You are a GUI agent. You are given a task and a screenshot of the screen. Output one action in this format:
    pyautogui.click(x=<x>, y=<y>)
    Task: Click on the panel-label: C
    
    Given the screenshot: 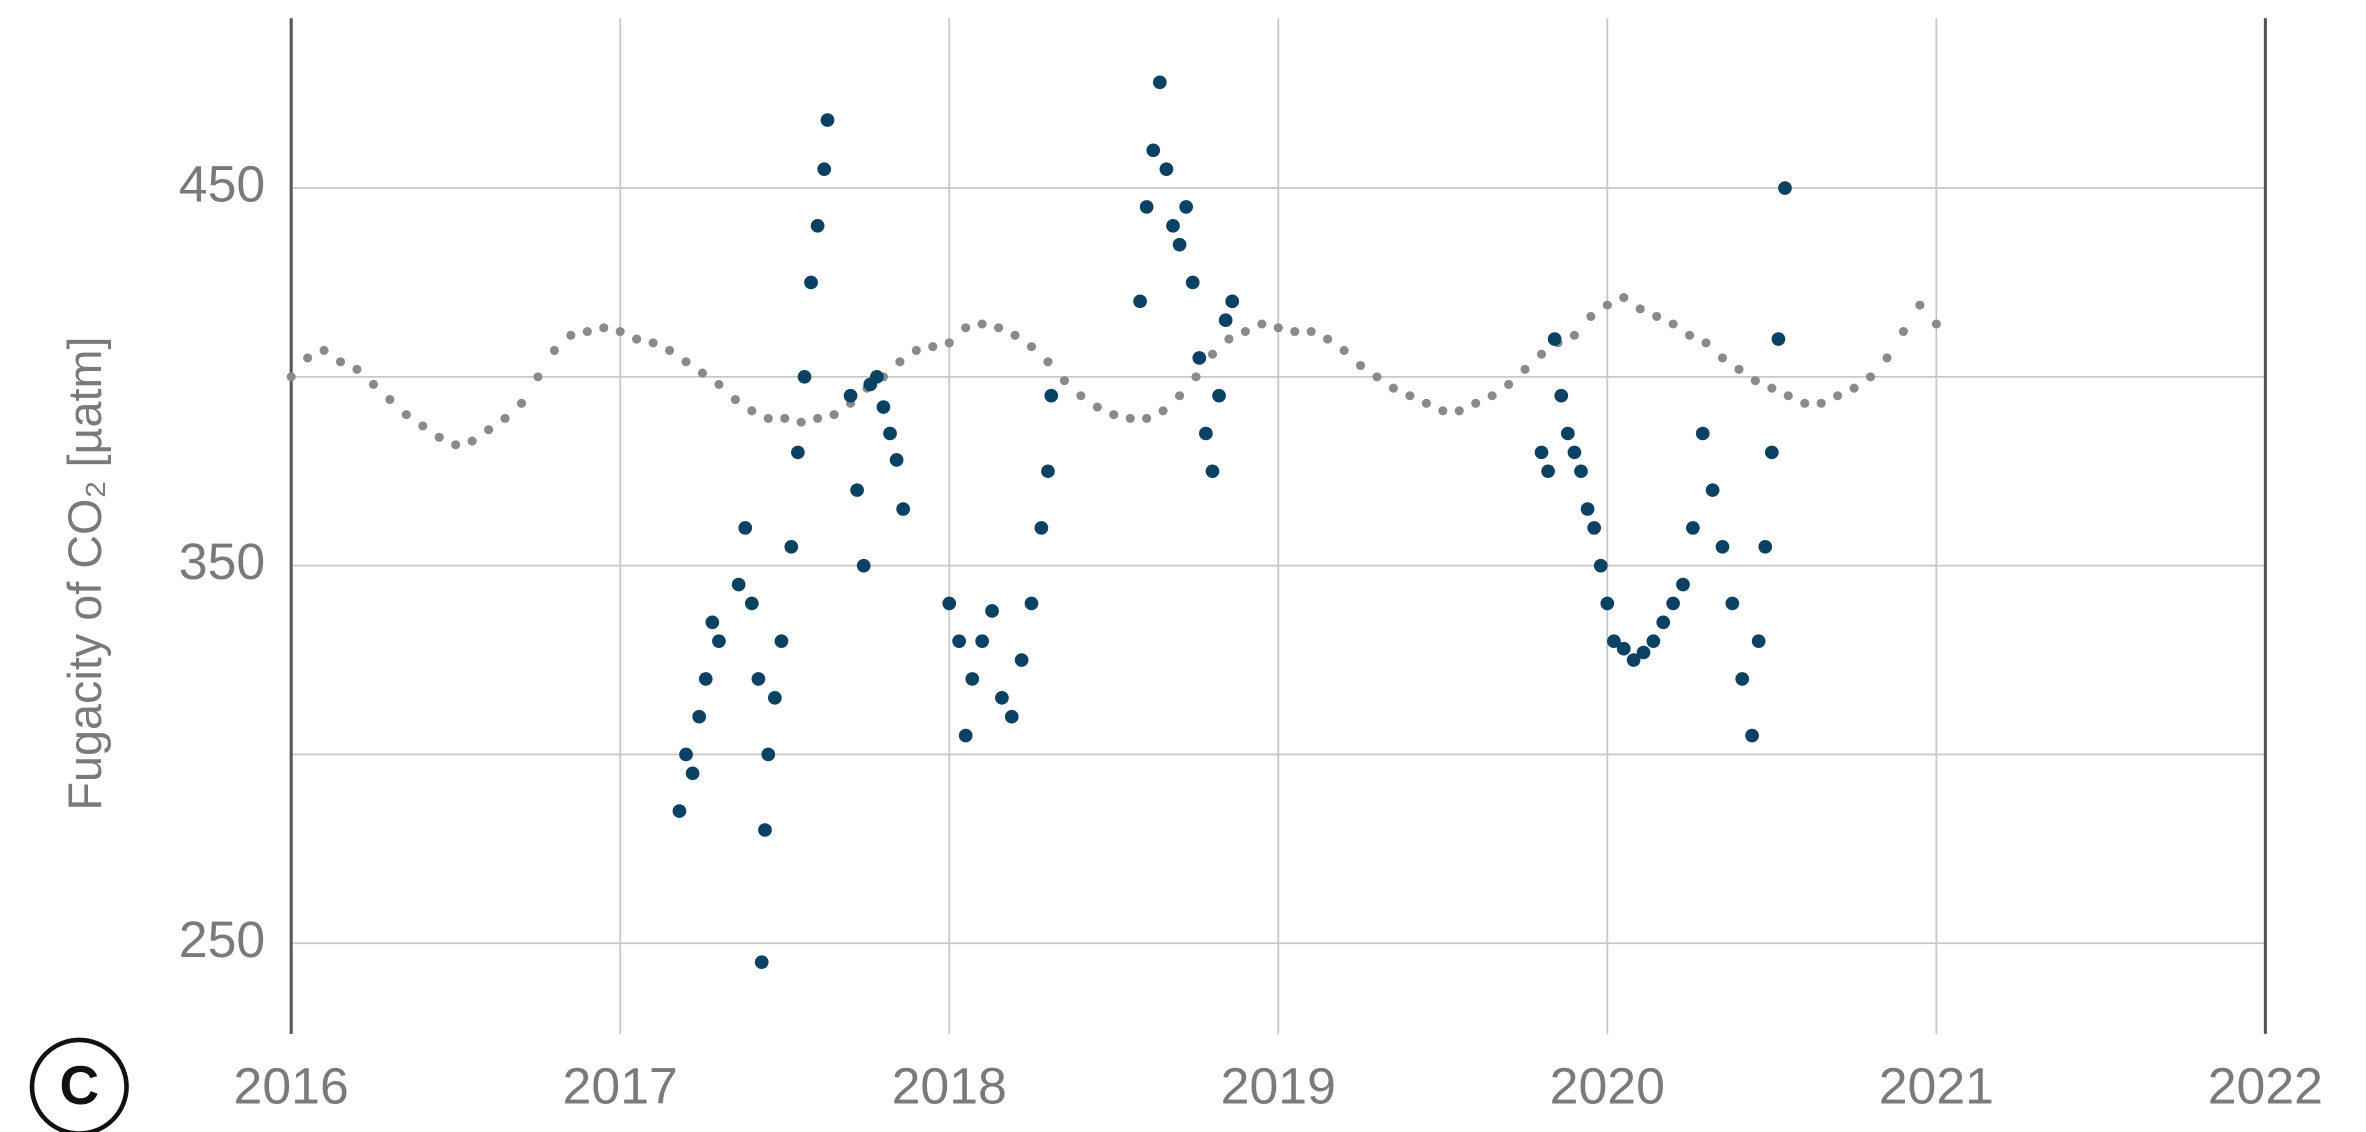 What is the action you would take?
    pyautogui.click(x=79, y=1085)
    